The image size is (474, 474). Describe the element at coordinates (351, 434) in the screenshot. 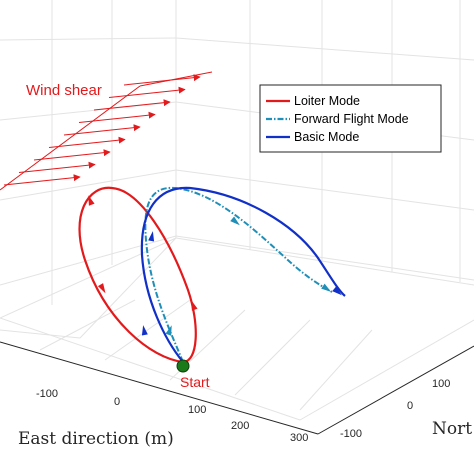

I see `y-tick-label: -100` at that location.